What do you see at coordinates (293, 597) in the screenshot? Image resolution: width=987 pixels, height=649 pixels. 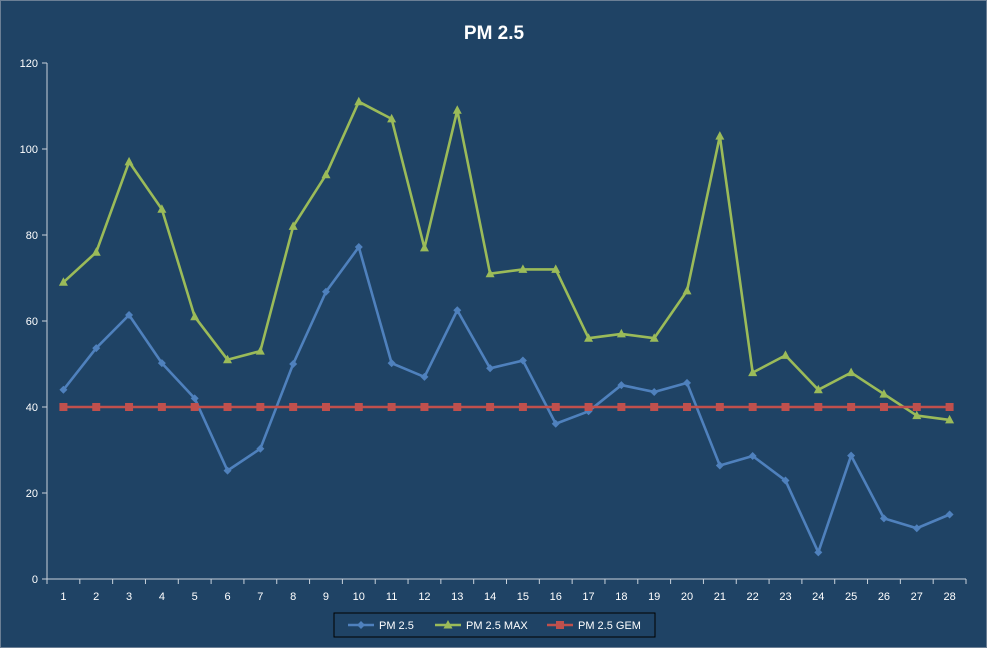 I see `x-tick-label: 8` at bounding box center [293, 597].